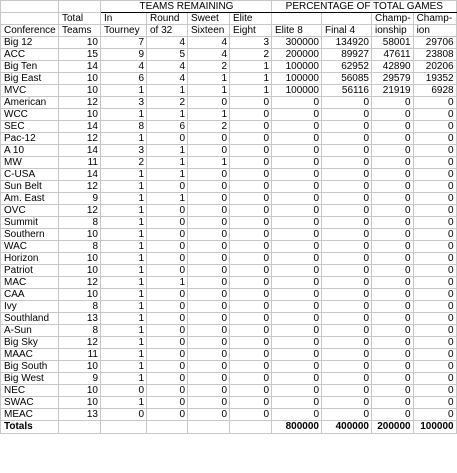 Image resolution: width=457 pixels, height=473 pixels. What do you see at coordinates (29, 30) in the screenshot?
I see `column-header: Conference` at bounding box center [29, 30].